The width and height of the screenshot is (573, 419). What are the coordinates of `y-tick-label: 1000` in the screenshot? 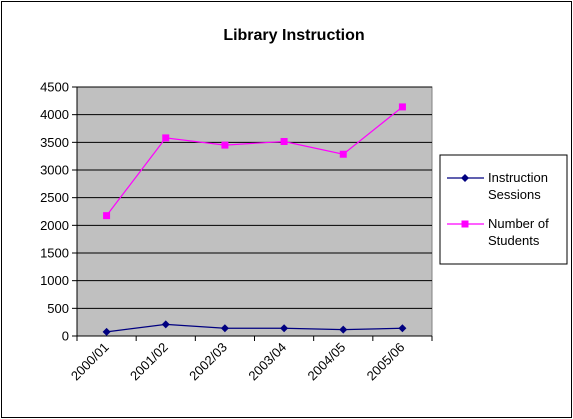 It's located at (54, 280).